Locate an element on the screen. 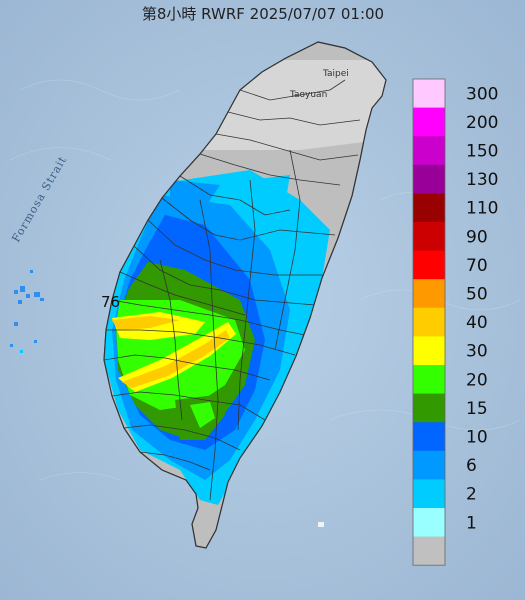 This screenshot has width=525, height=600. legend-label: 40 is located at coordinates (477, 323).